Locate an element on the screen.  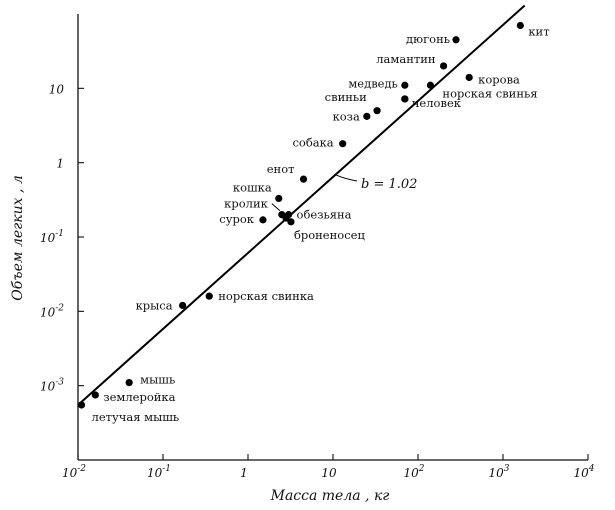
point-label: медведь is located at coordinates (372, 83).